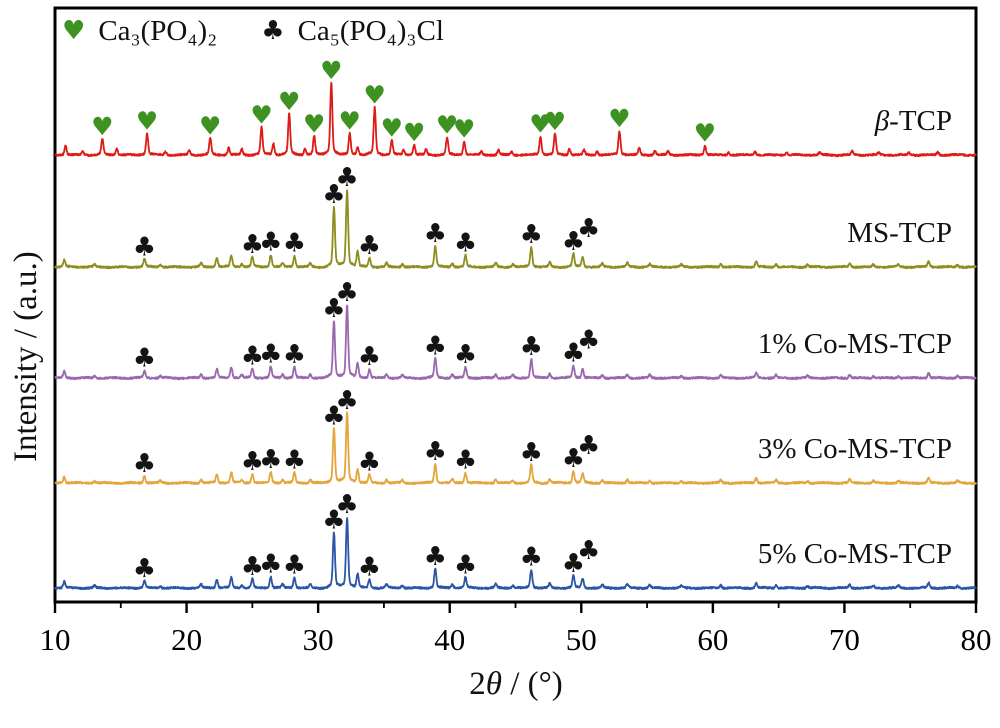 This screenshot has height=728, width=1000. Describe the element at coordinates (844, 639) in the screenshot. I see `x-tick-label: 70` at that location.